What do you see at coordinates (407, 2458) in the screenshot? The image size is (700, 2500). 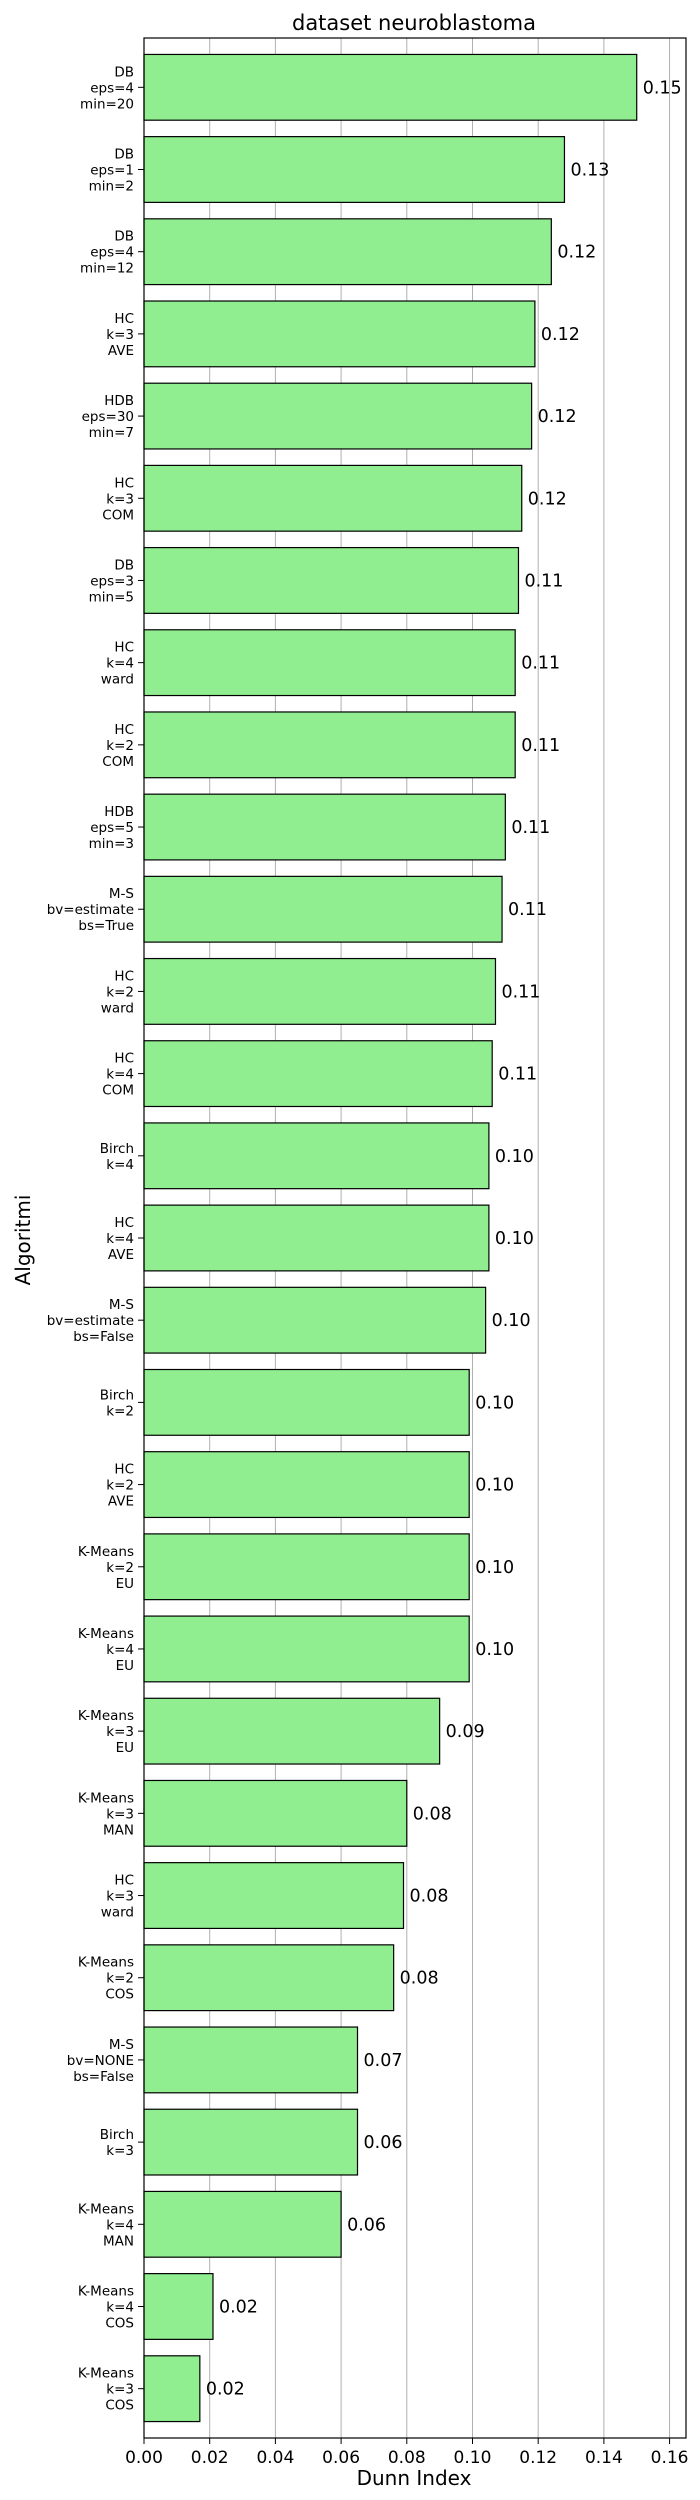 I see `x-tick-label: 0.08` at bounding box center [407, 2458].